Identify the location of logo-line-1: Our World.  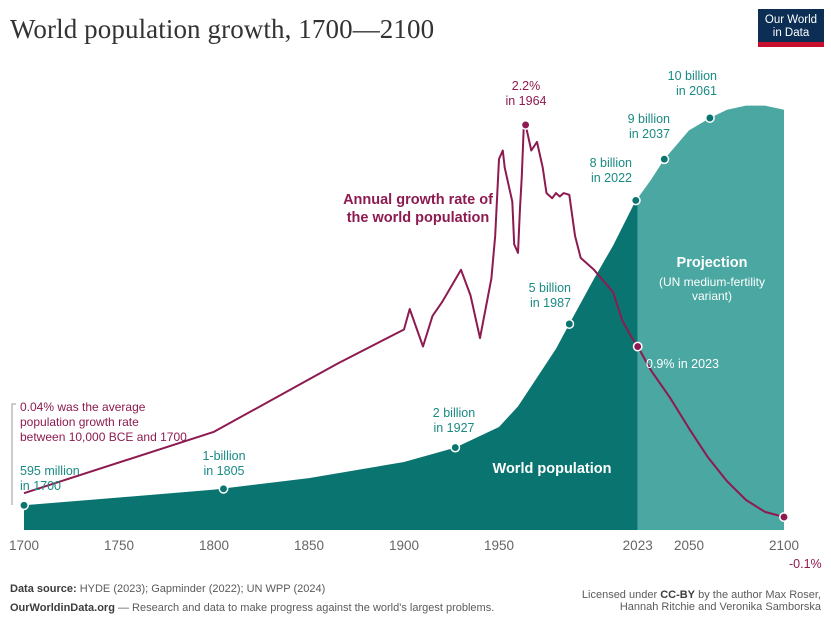
(791, 20).